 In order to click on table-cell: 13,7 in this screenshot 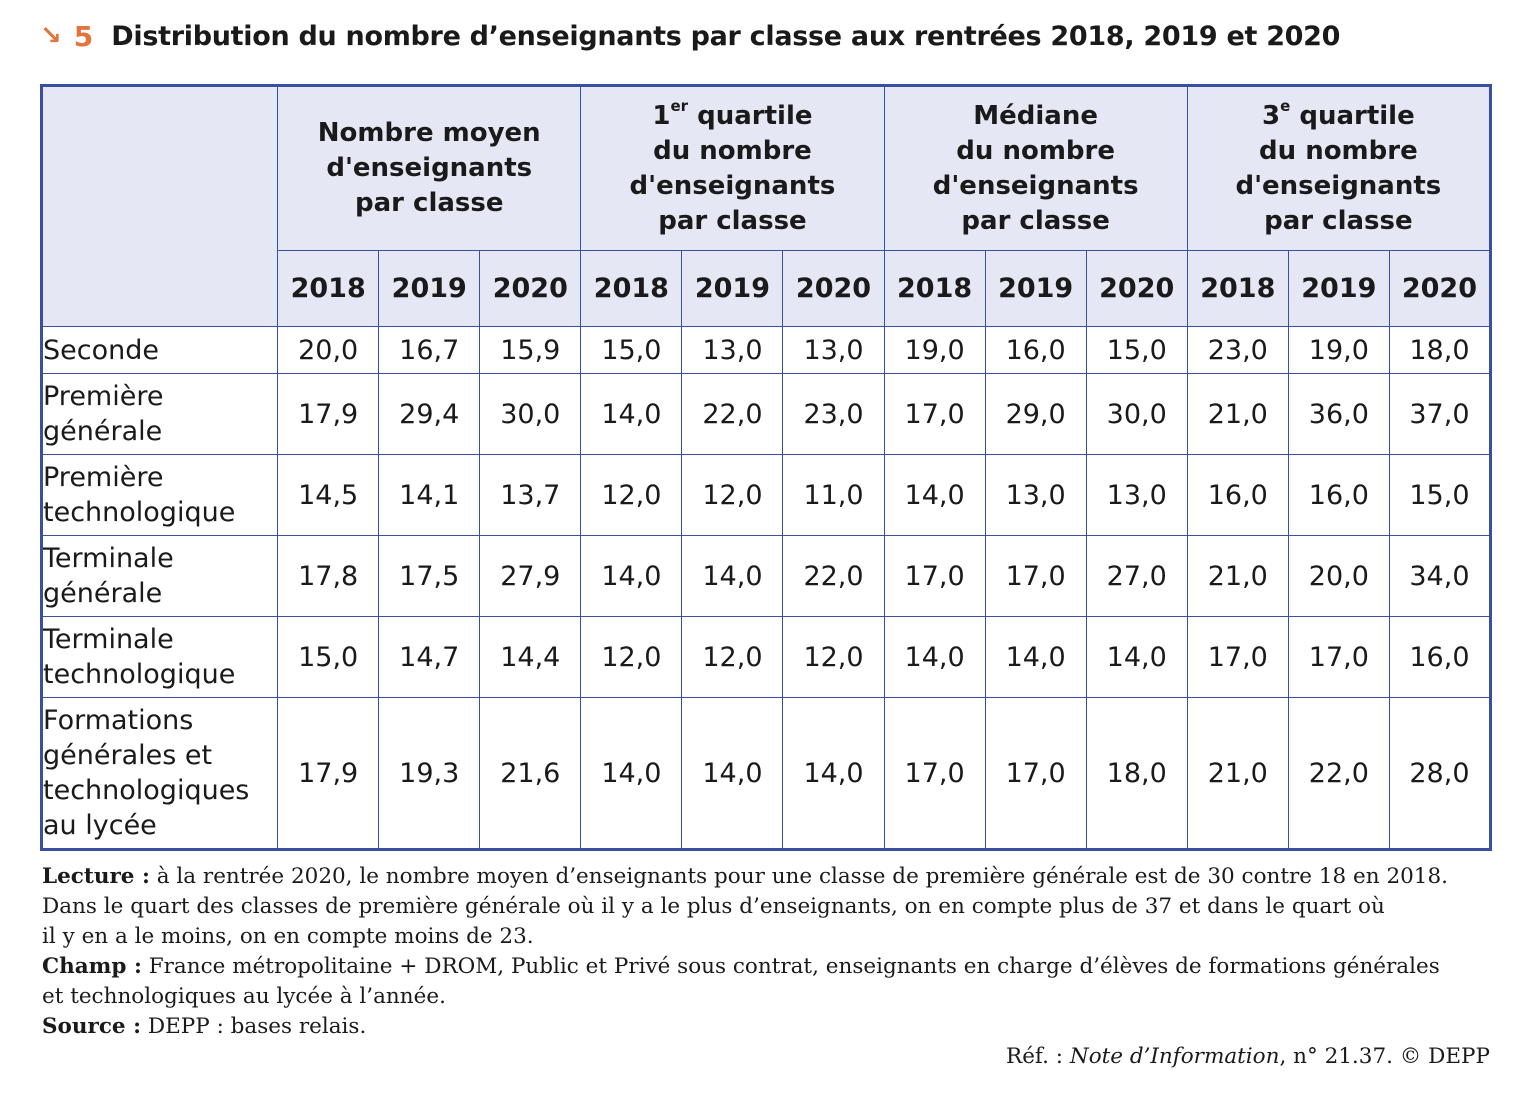, I will do `click(530, 495)`.